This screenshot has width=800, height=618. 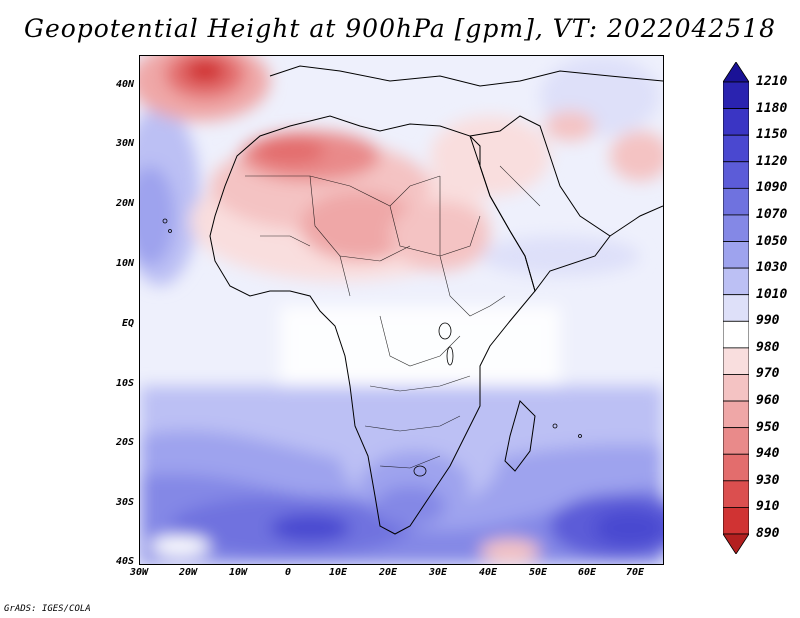 What do you see at coordinates (124, 383) in the screenshot?
I see `lat-label-10s: 10S` at bounding box center [124, 383].